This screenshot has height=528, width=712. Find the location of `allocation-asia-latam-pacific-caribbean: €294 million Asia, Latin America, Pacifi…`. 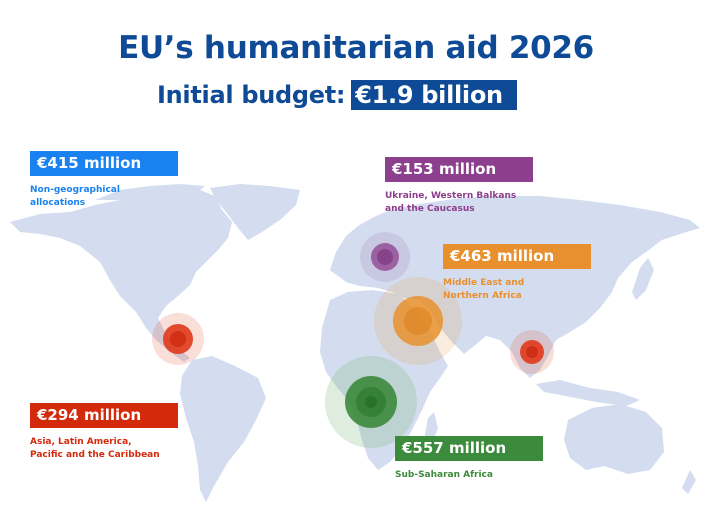

allocation-asia-latam-pacific-caribbean: €294 million Asia, Latin America, Pacifi… is located at coordinates (104, 432).